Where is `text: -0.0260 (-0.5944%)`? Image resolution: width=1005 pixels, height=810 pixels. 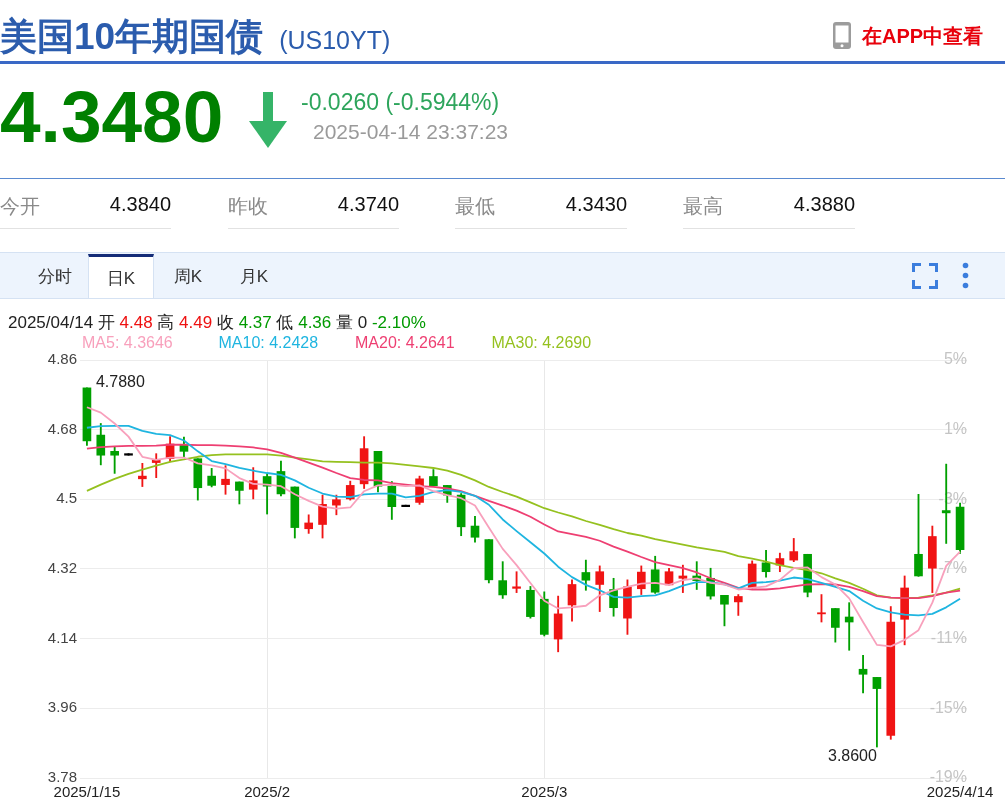 text: -0.0260 (-0.5944%) is located at coordinates (400, 102).